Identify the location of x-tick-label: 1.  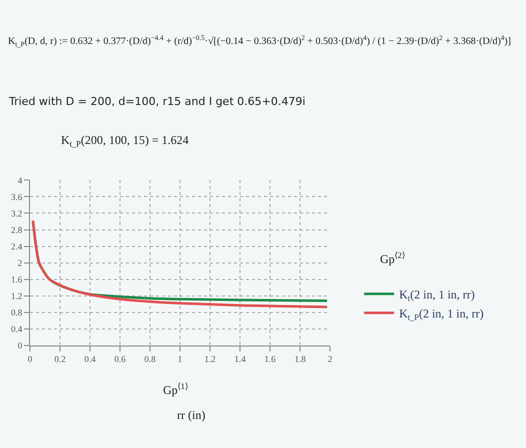
(180, 359).